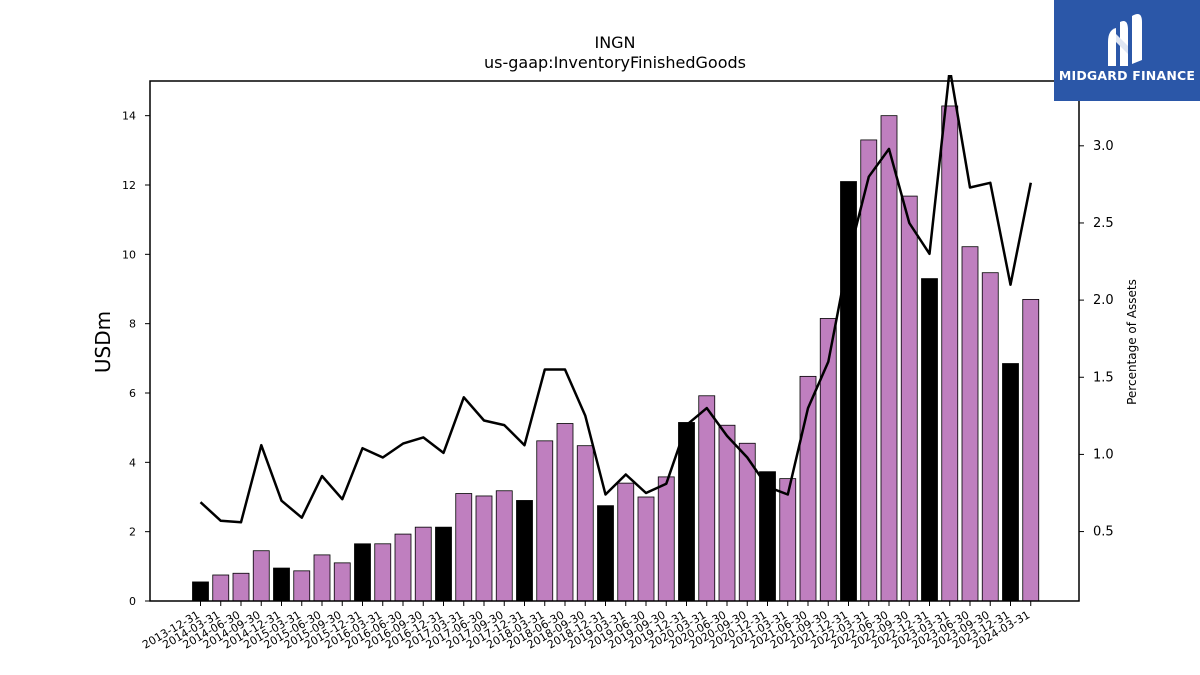 The image size is (1200, 675). Describe the element at coordinates (129, 116) in the screenshot. I see `y-tick-label: 14` at that location.